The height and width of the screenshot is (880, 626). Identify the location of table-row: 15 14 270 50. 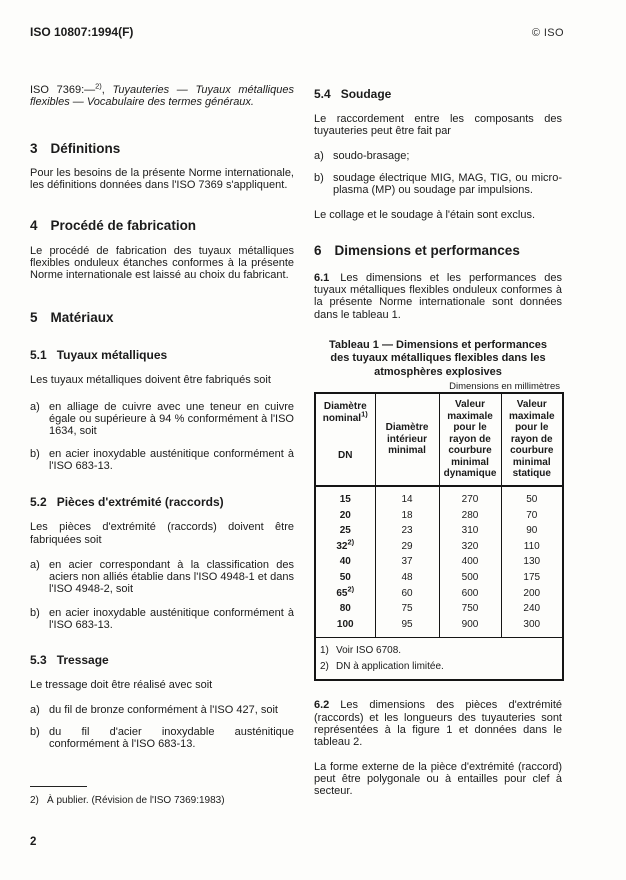
(439, 496).